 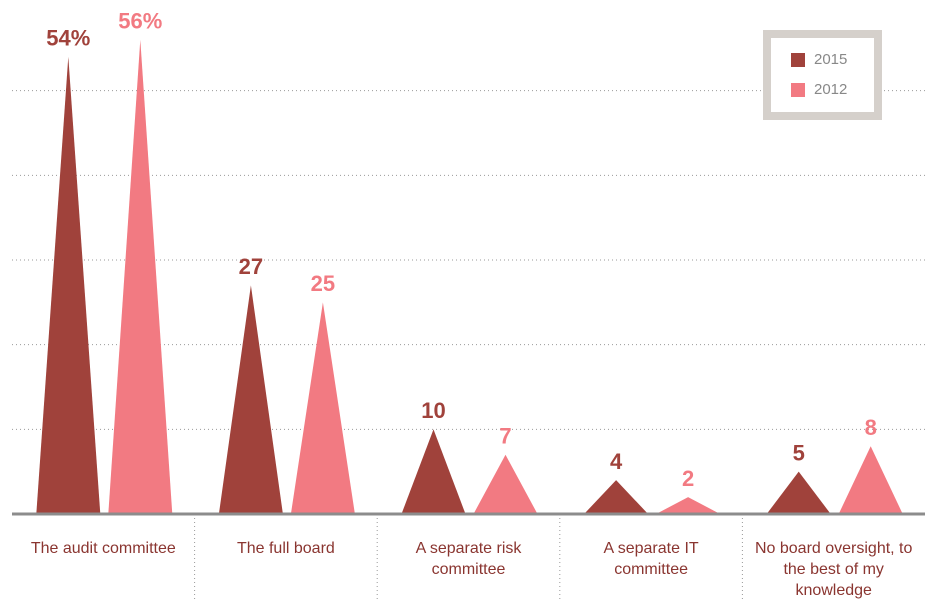 What do you see at coordinates (505, 436) in the screenshot?
I see `data-label: 7` at bounding box center [505, 436].